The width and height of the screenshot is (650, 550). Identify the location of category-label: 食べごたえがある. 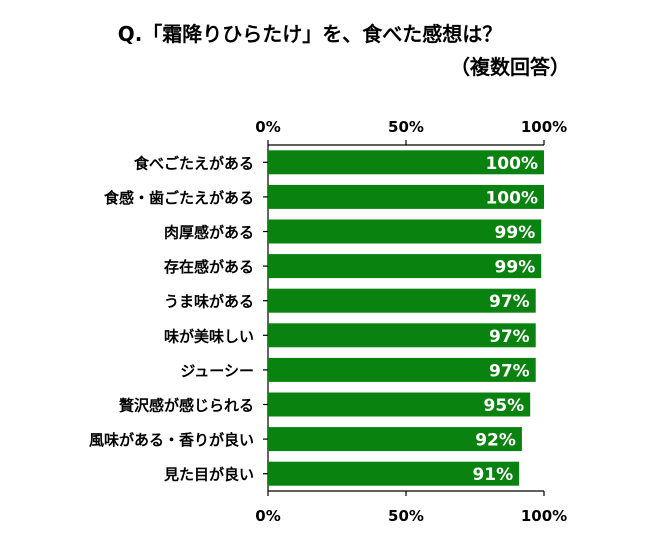
(194, 163).